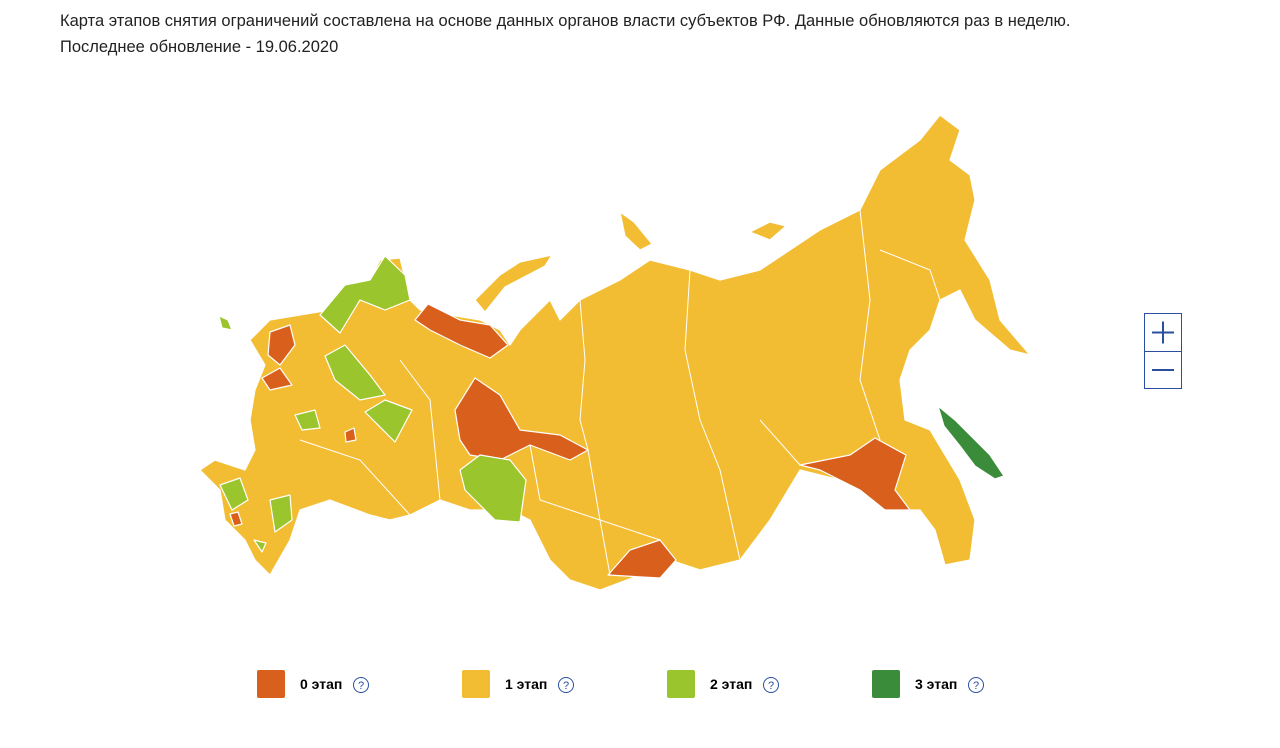  Describe the element at coordinates (620, 684) in the screenshot. I see `legend: 0 этап? 1 этап? 2 этап? 3 этап?` at that location.